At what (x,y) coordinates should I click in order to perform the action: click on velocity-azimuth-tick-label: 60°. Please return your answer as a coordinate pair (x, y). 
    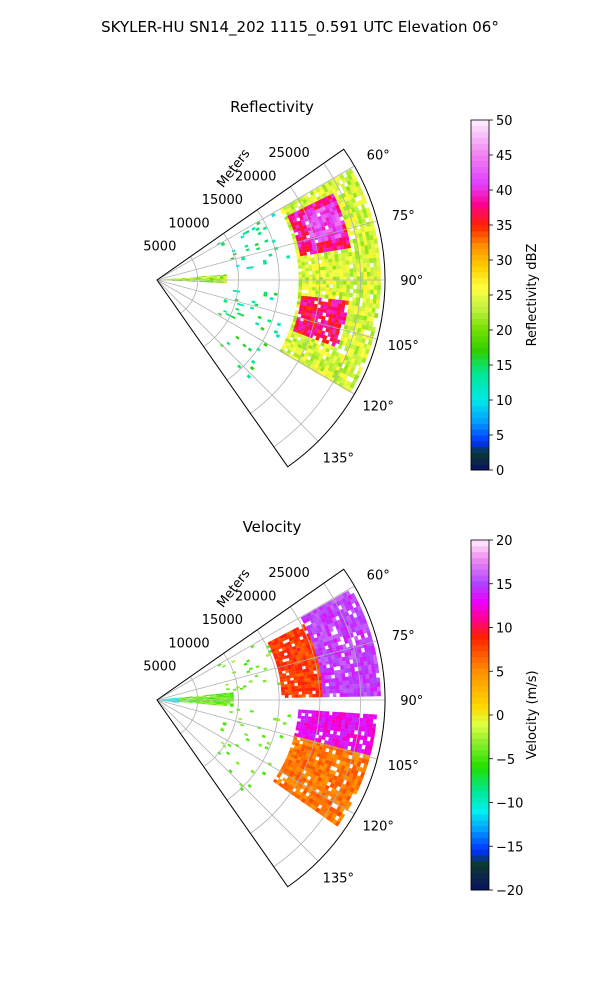
    Looking at the image, I should click on (378, 576).